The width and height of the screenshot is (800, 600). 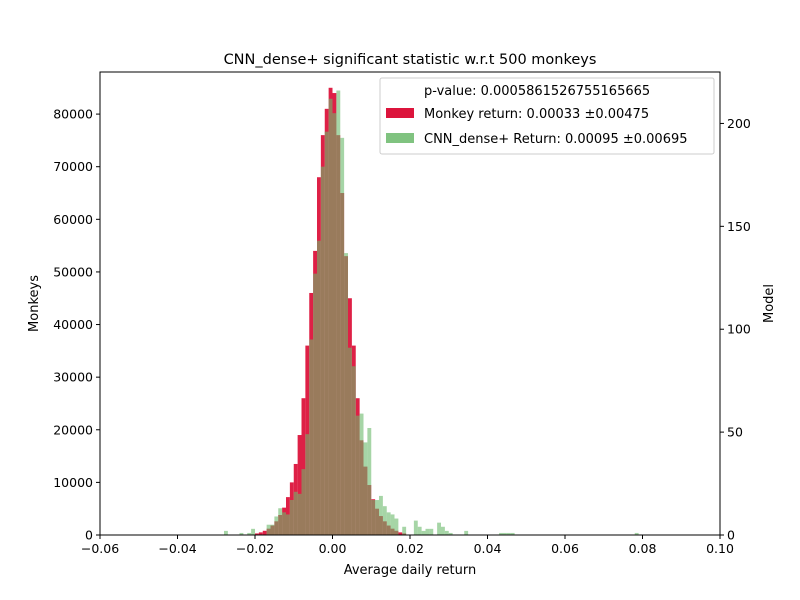 I want to click on y-left-tick-label: 20000, so click(x=73, y=429).